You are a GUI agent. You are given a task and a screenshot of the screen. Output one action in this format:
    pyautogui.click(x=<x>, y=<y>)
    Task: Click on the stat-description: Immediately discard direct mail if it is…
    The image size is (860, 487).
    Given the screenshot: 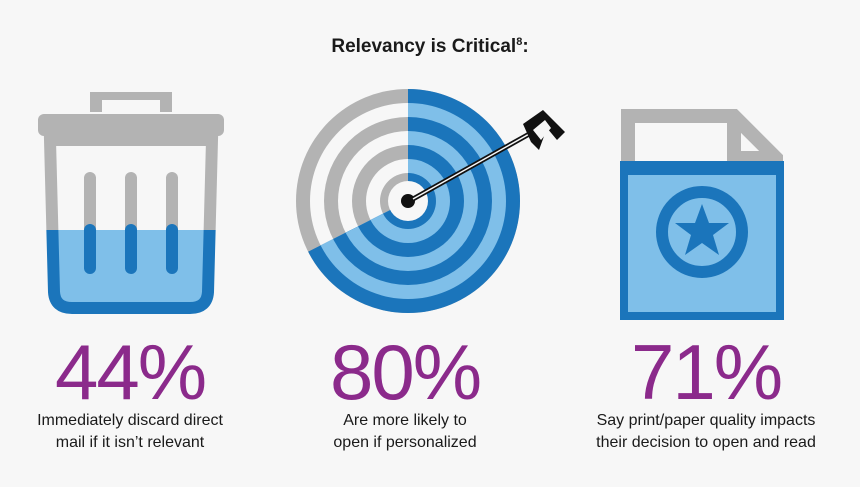 What is the action you would take?
    pyautogui.click(x=130, y=431)
    